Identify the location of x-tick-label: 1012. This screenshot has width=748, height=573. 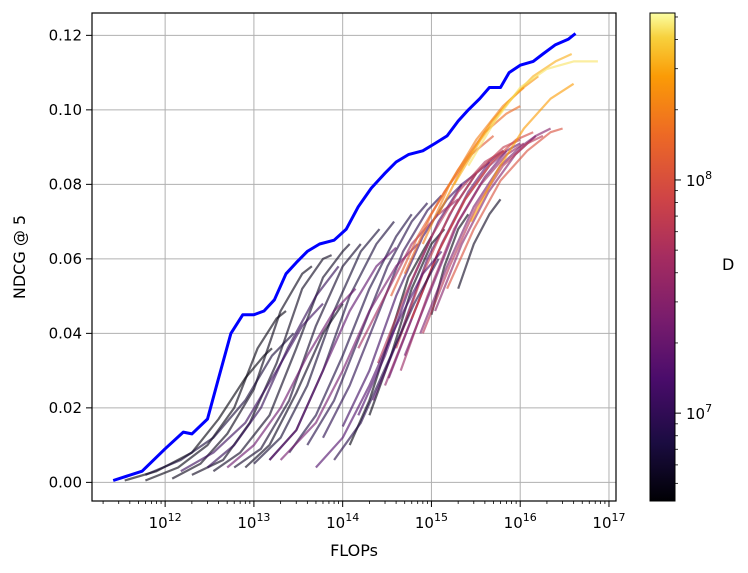
(165, 521).